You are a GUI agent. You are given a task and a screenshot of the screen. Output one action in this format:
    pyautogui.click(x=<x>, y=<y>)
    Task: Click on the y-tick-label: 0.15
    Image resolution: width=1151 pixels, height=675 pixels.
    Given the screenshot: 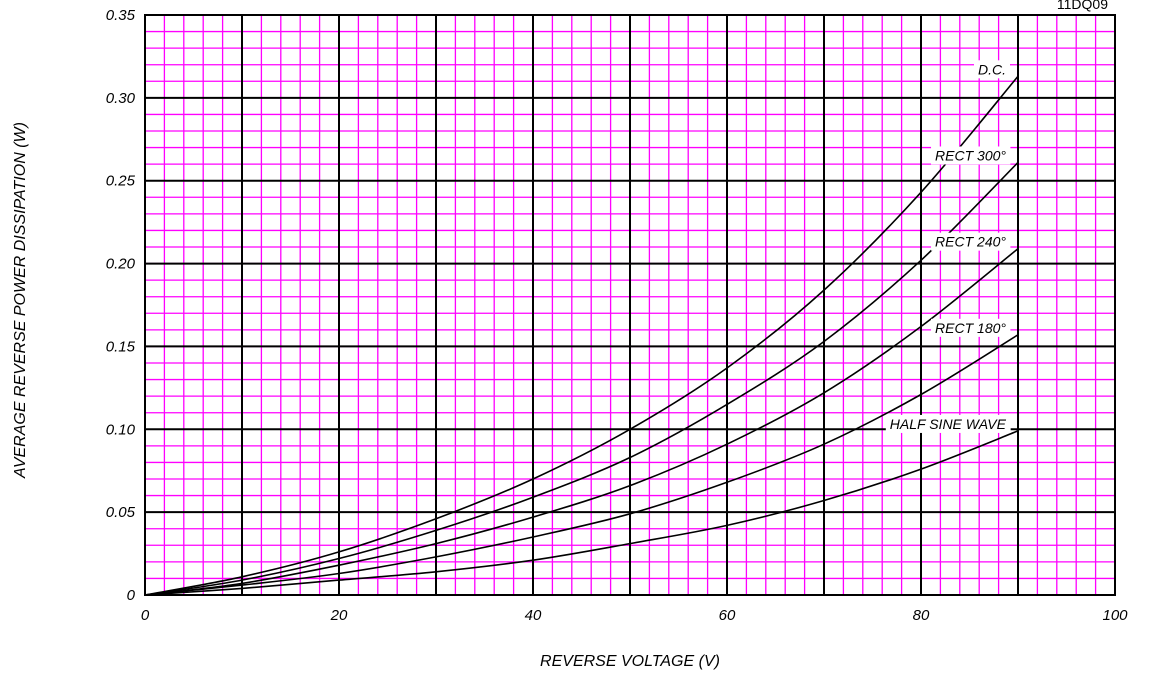 What is the action you would take?
    pyautogui.click(x=121, y=346)
    